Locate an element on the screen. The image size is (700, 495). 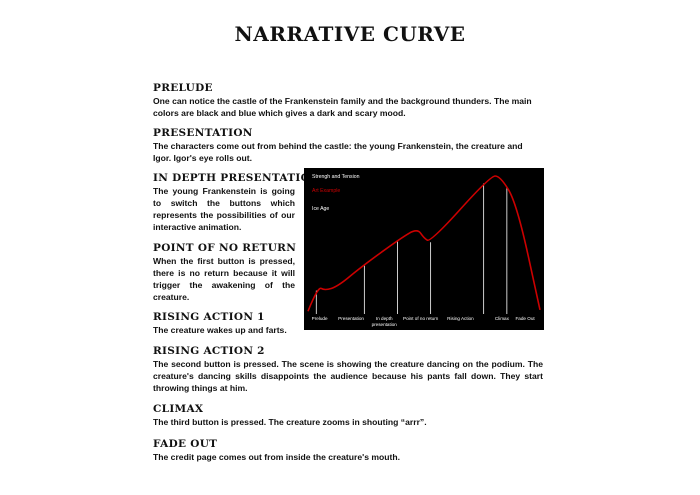
category-label: Climax is located at coordinates (502, 318).